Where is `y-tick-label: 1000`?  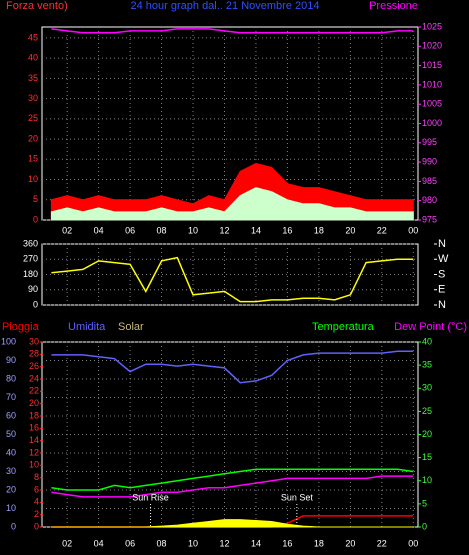
y-tick-label: 1000 is located at coordinates (432, 123).